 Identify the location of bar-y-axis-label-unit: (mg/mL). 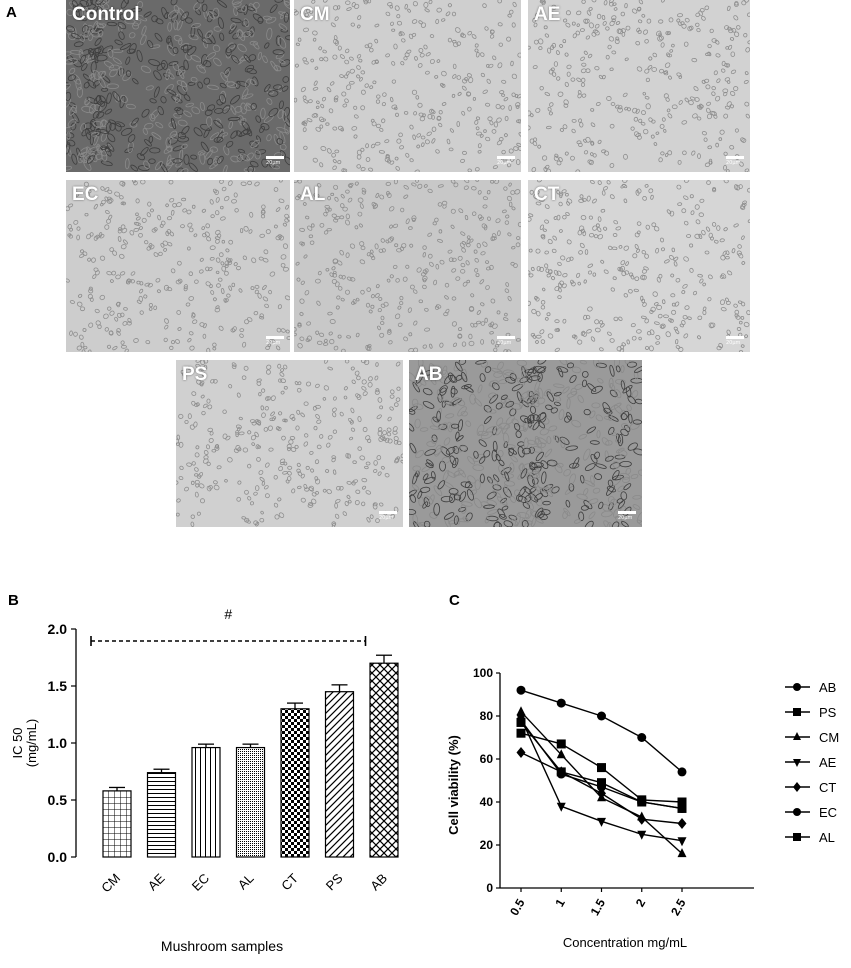
(31, 743).